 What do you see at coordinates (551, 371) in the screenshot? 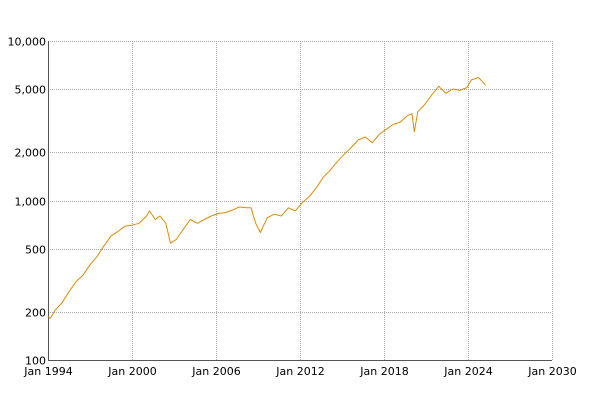
I see `x-tick-label: Jan 2030` at bounding box center [551, 371].